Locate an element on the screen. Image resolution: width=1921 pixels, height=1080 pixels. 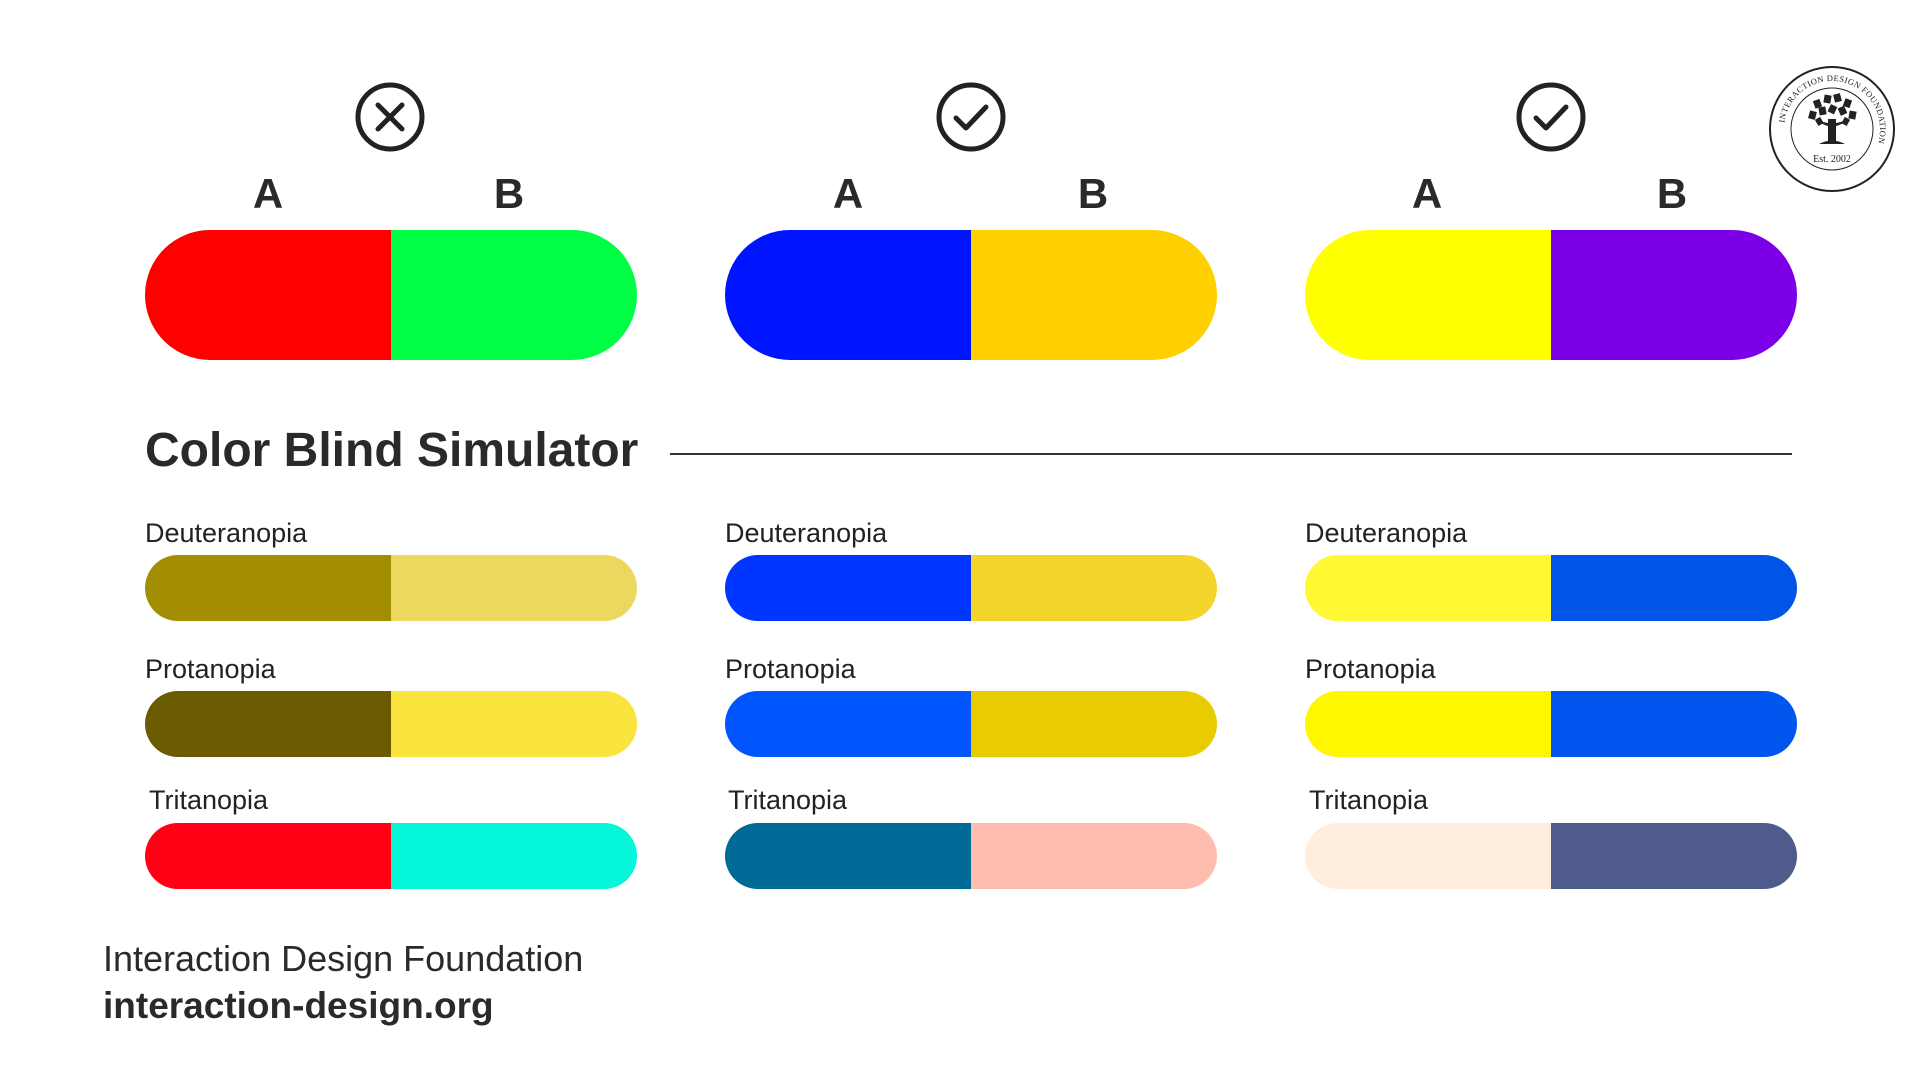
logo-est-text: Est. 2002 is located at coordinates (1832, 159).